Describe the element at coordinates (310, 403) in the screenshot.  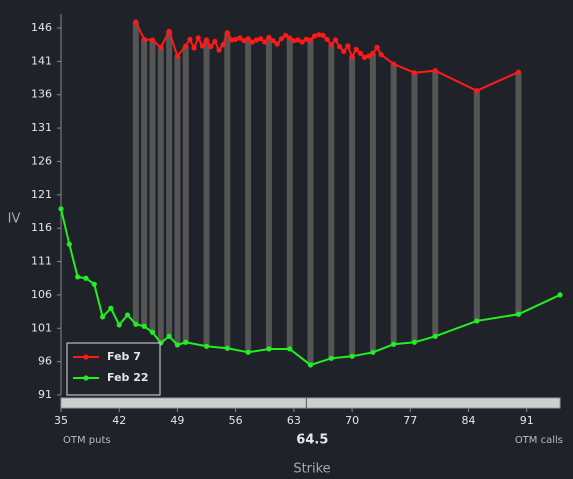
I see `range-bar` at that location.